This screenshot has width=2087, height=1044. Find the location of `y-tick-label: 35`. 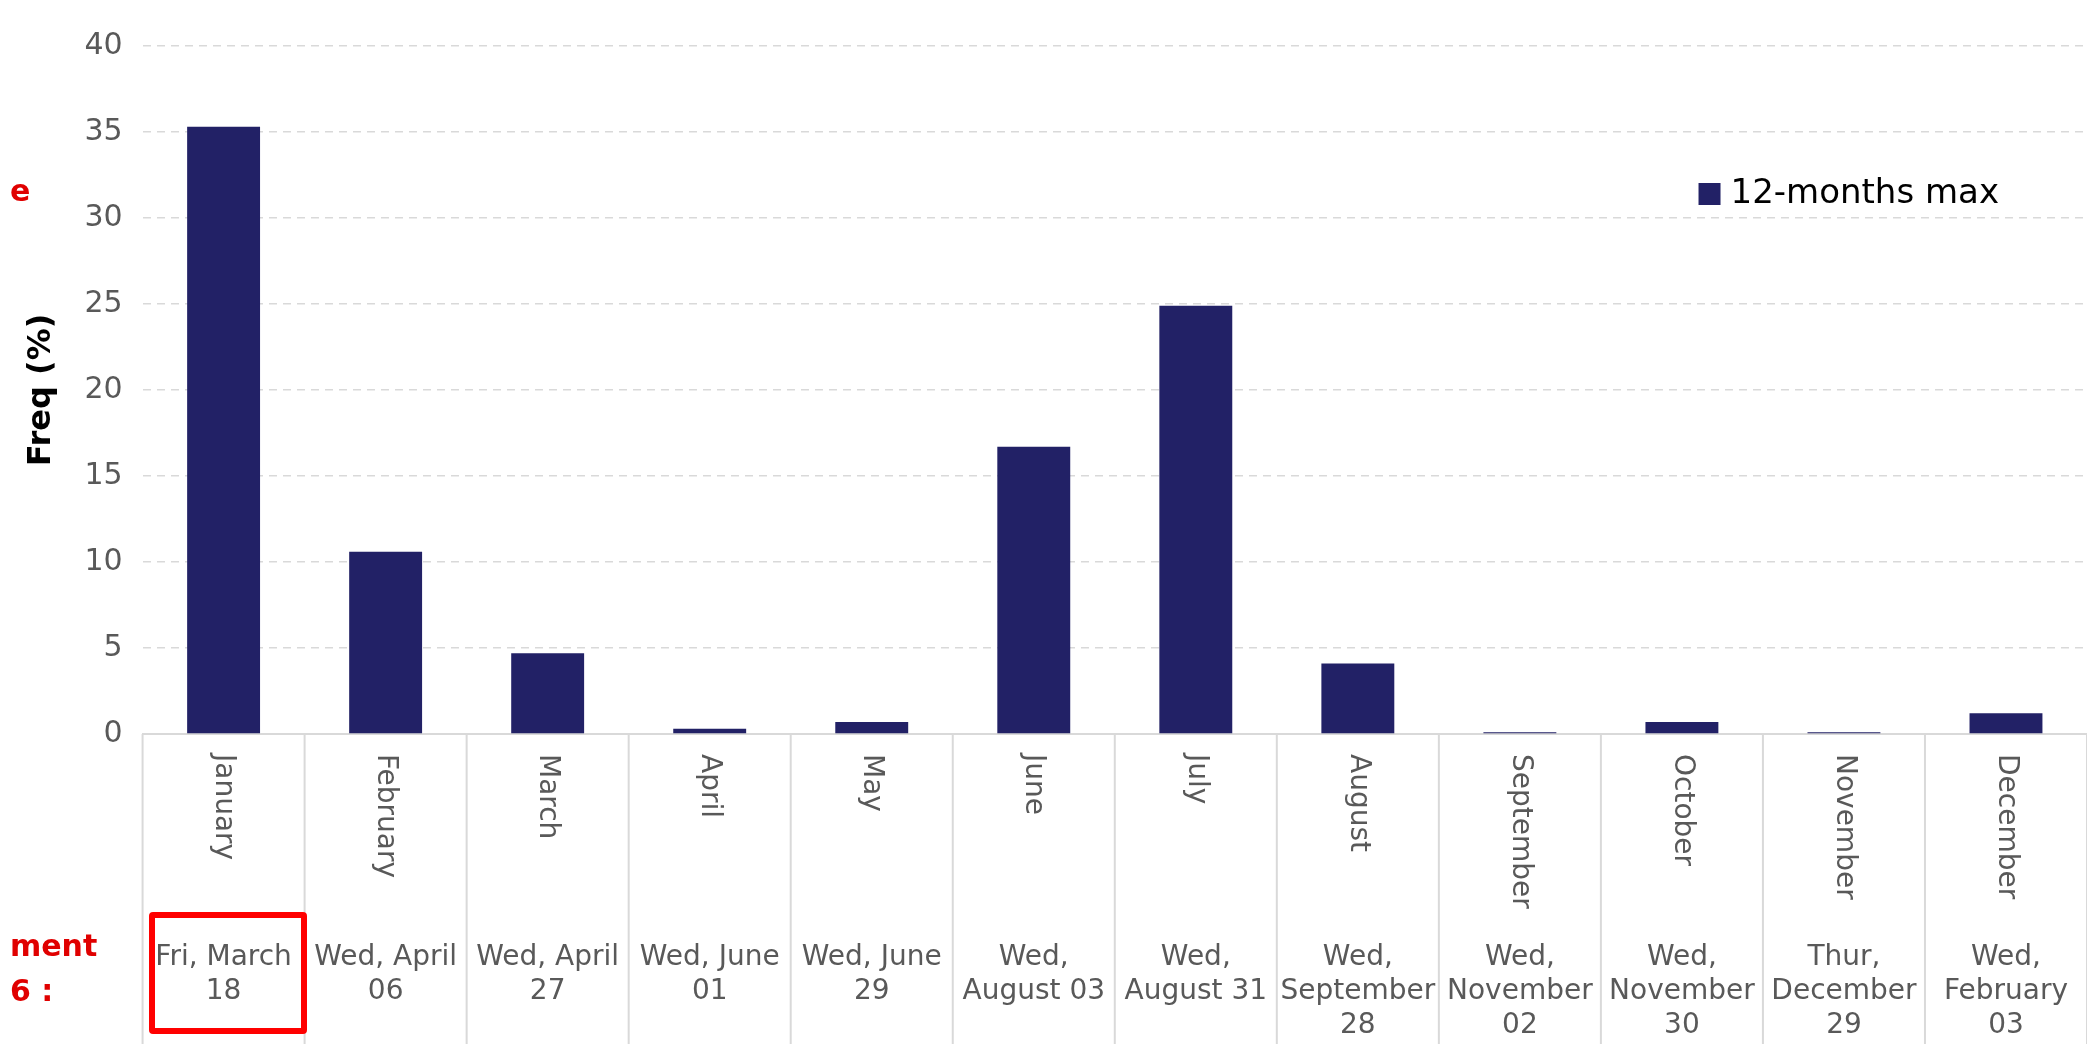

y-tick-label: 35 is located at coordinates (103, 129).